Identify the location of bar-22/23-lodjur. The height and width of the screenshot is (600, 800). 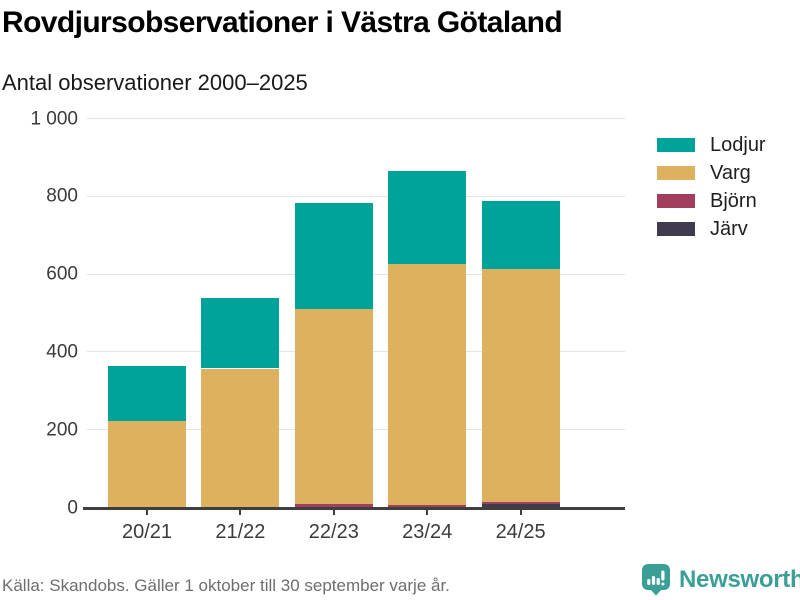
(333, 256).